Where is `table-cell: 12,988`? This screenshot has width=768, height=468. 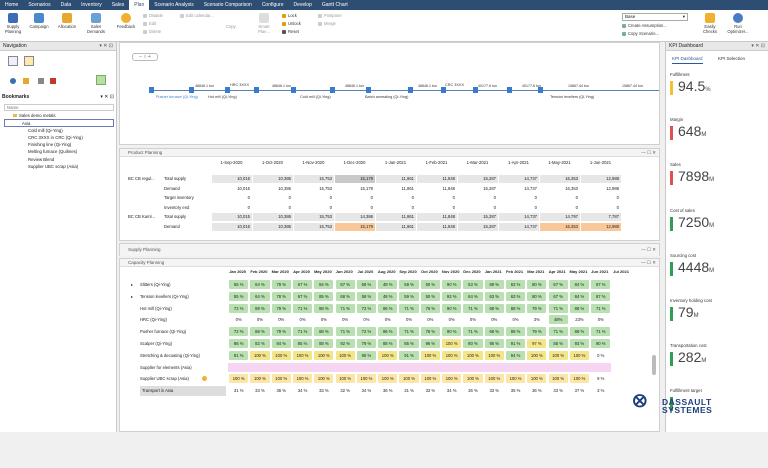 table-cell: 12,988 is located at coordinates (601, 179).